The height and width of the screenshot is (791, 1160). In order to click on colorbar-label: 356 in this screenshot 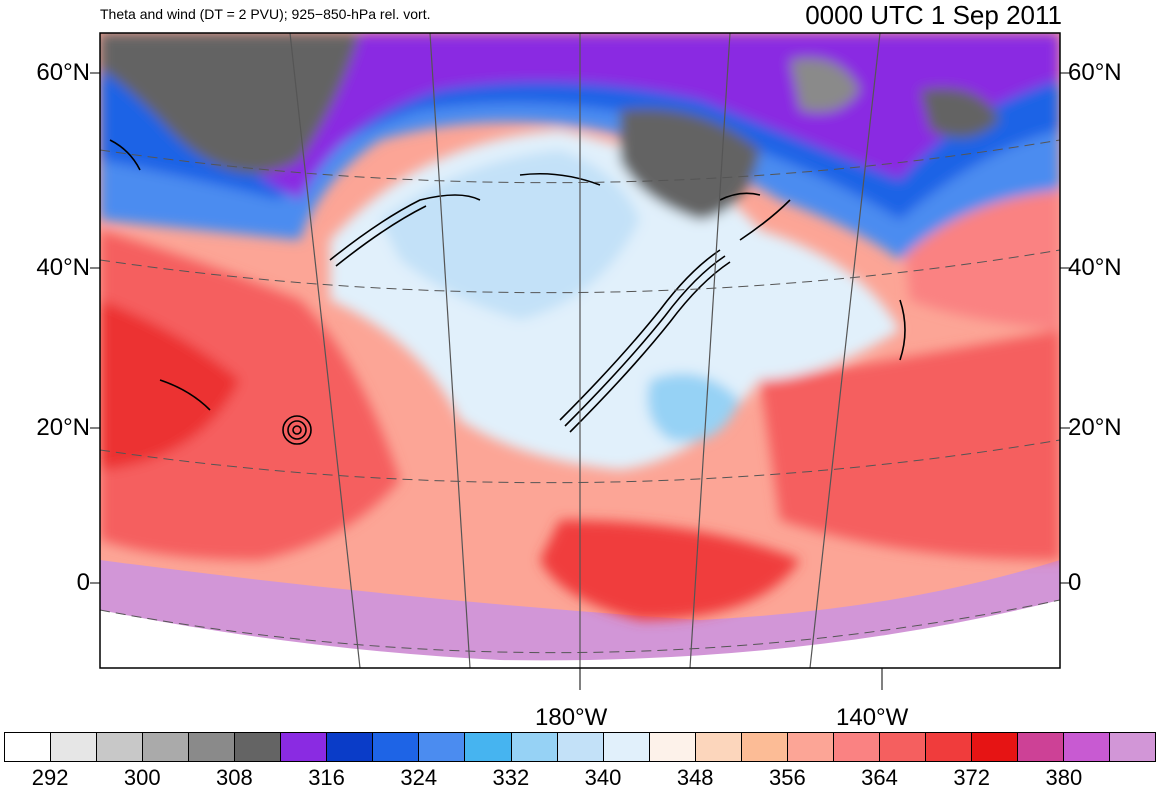, I will do `click(787, 777)`.